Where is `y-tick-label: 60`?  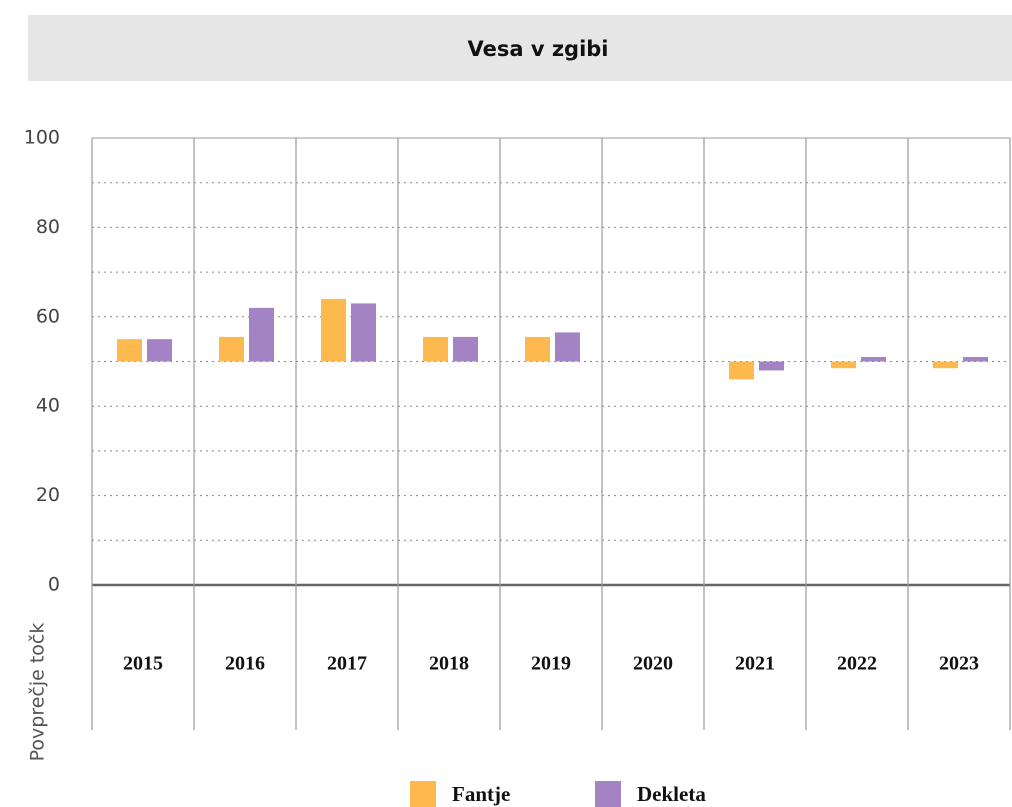
y-tick-label: 60 is located at coordinates (48, 316).